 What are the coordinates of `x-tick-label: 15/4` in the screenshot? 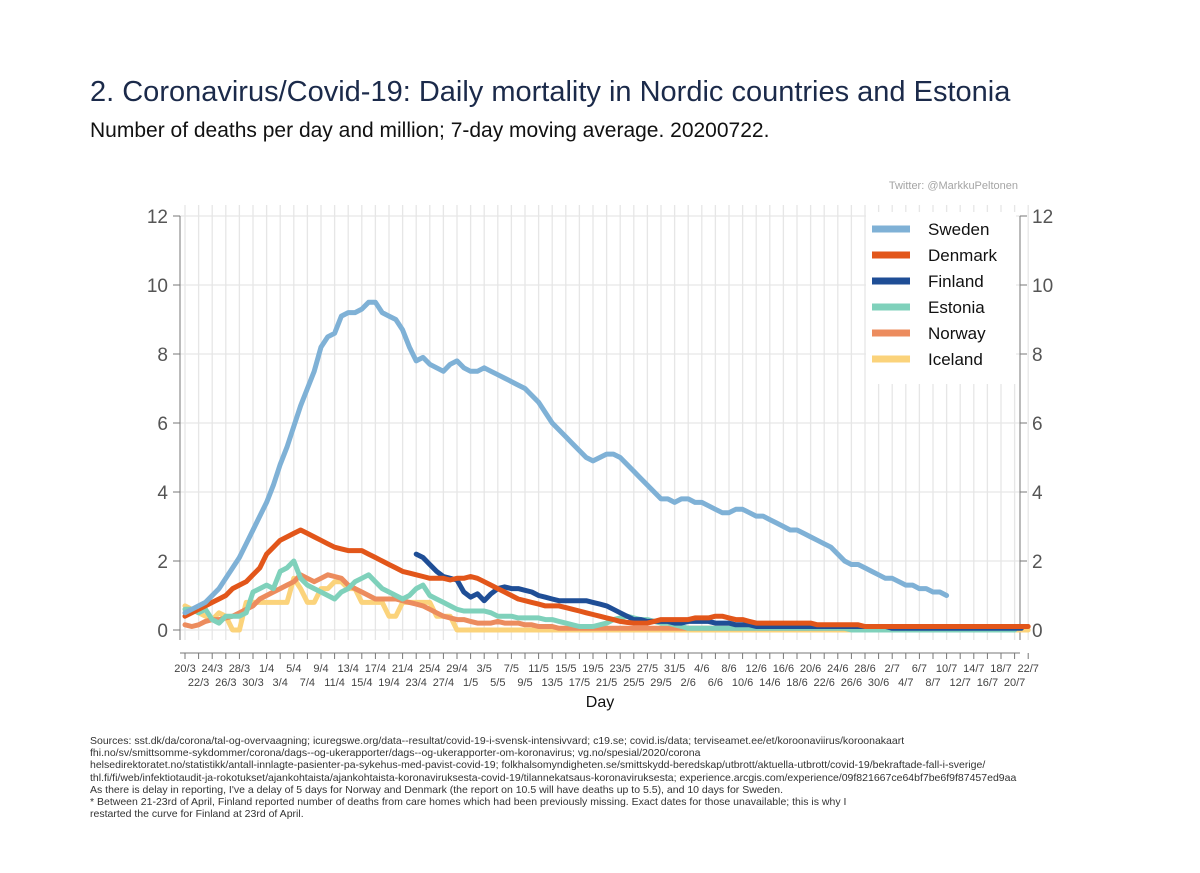 It's located at (361, 683).